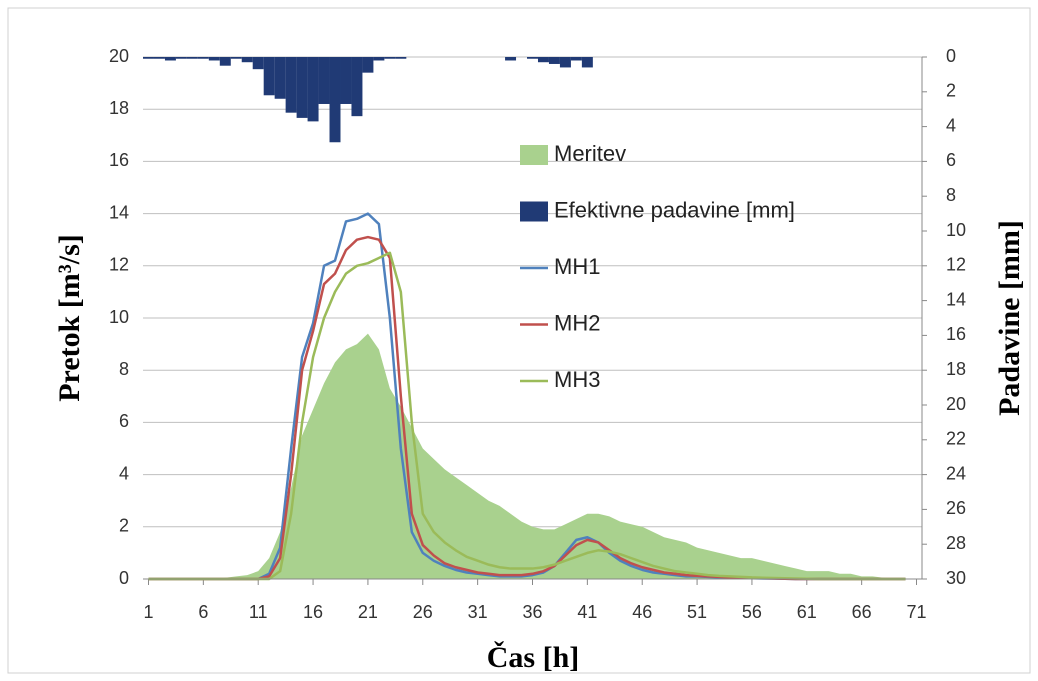 The image size is (1038, 681). Describe the element at coordinates (124, 369) in the screenshot. I see `y-tick-label: 8` at that location.